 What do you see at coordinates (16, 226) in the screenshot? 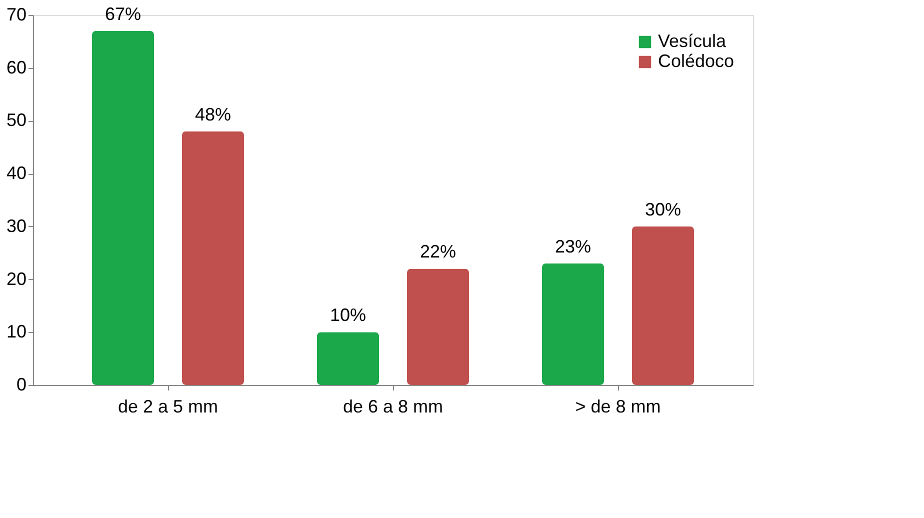
I see `y-tick-label: 30` at bounding box center [16, 226].